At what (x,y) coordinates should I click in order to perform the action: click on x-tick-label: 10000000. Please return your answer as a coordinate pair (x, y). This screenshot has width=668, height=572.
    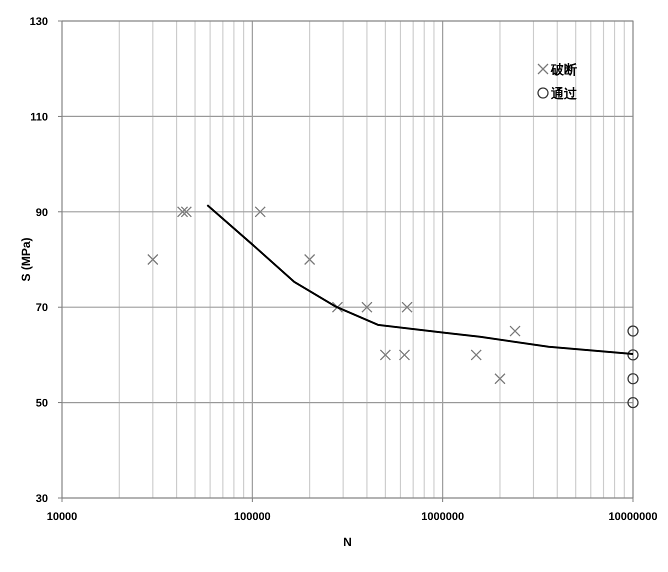
    Looking at the image, I should click on (633, 517).